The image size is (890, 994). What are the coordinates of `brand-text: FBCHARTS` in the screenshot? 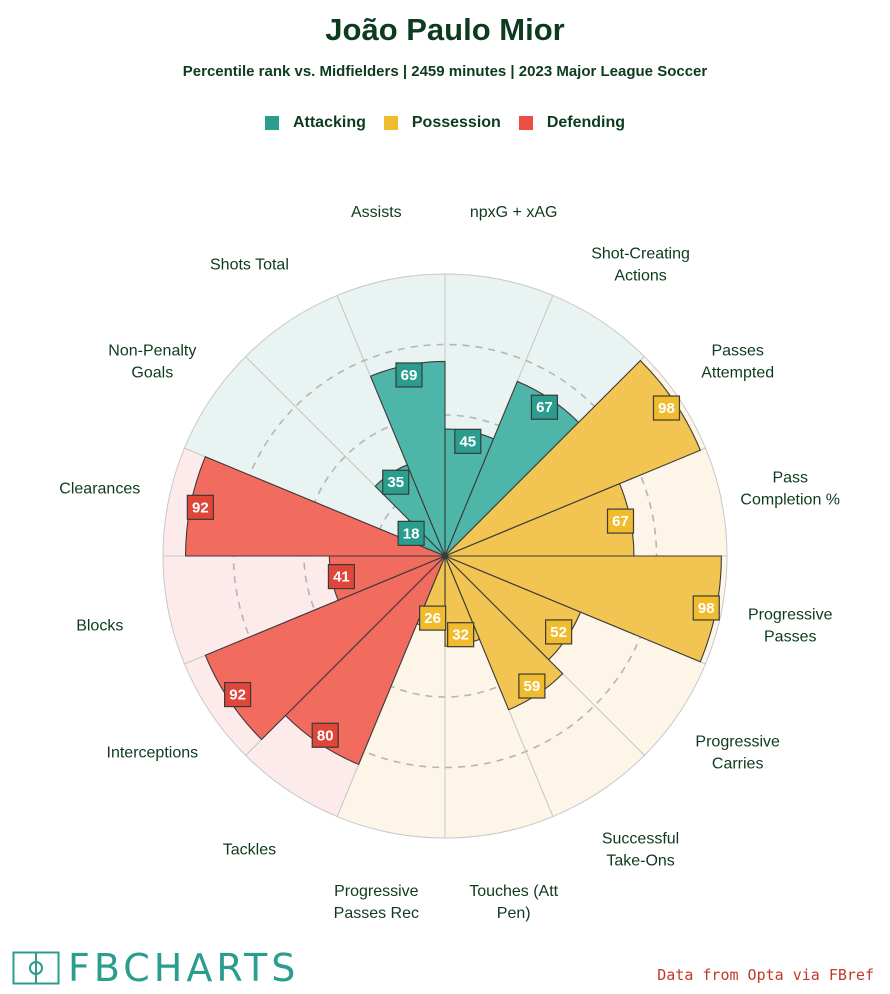 It's located at (184, 968).